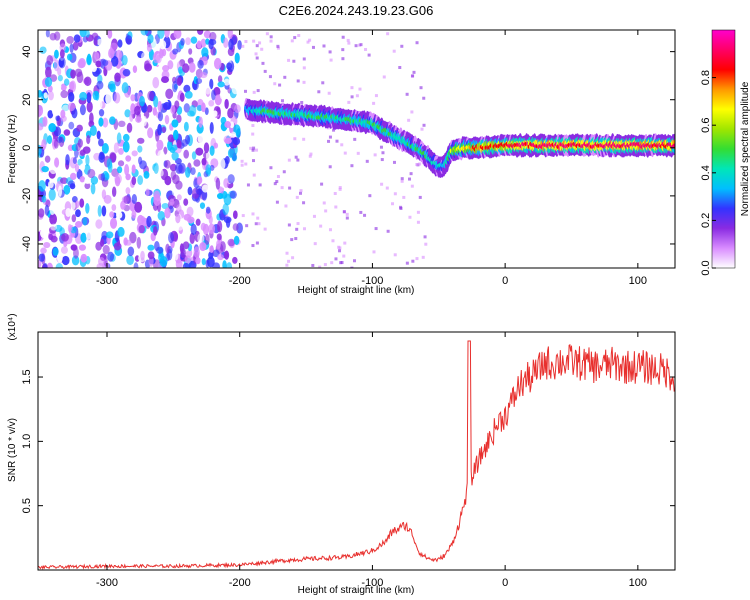 The height and width of the screenshot is (600, 750). What do you see at coordinates (356, 590) in the screenshot?
I see `snr-xlabel: Height of straight line (km)` at bounding box center [356, 590].